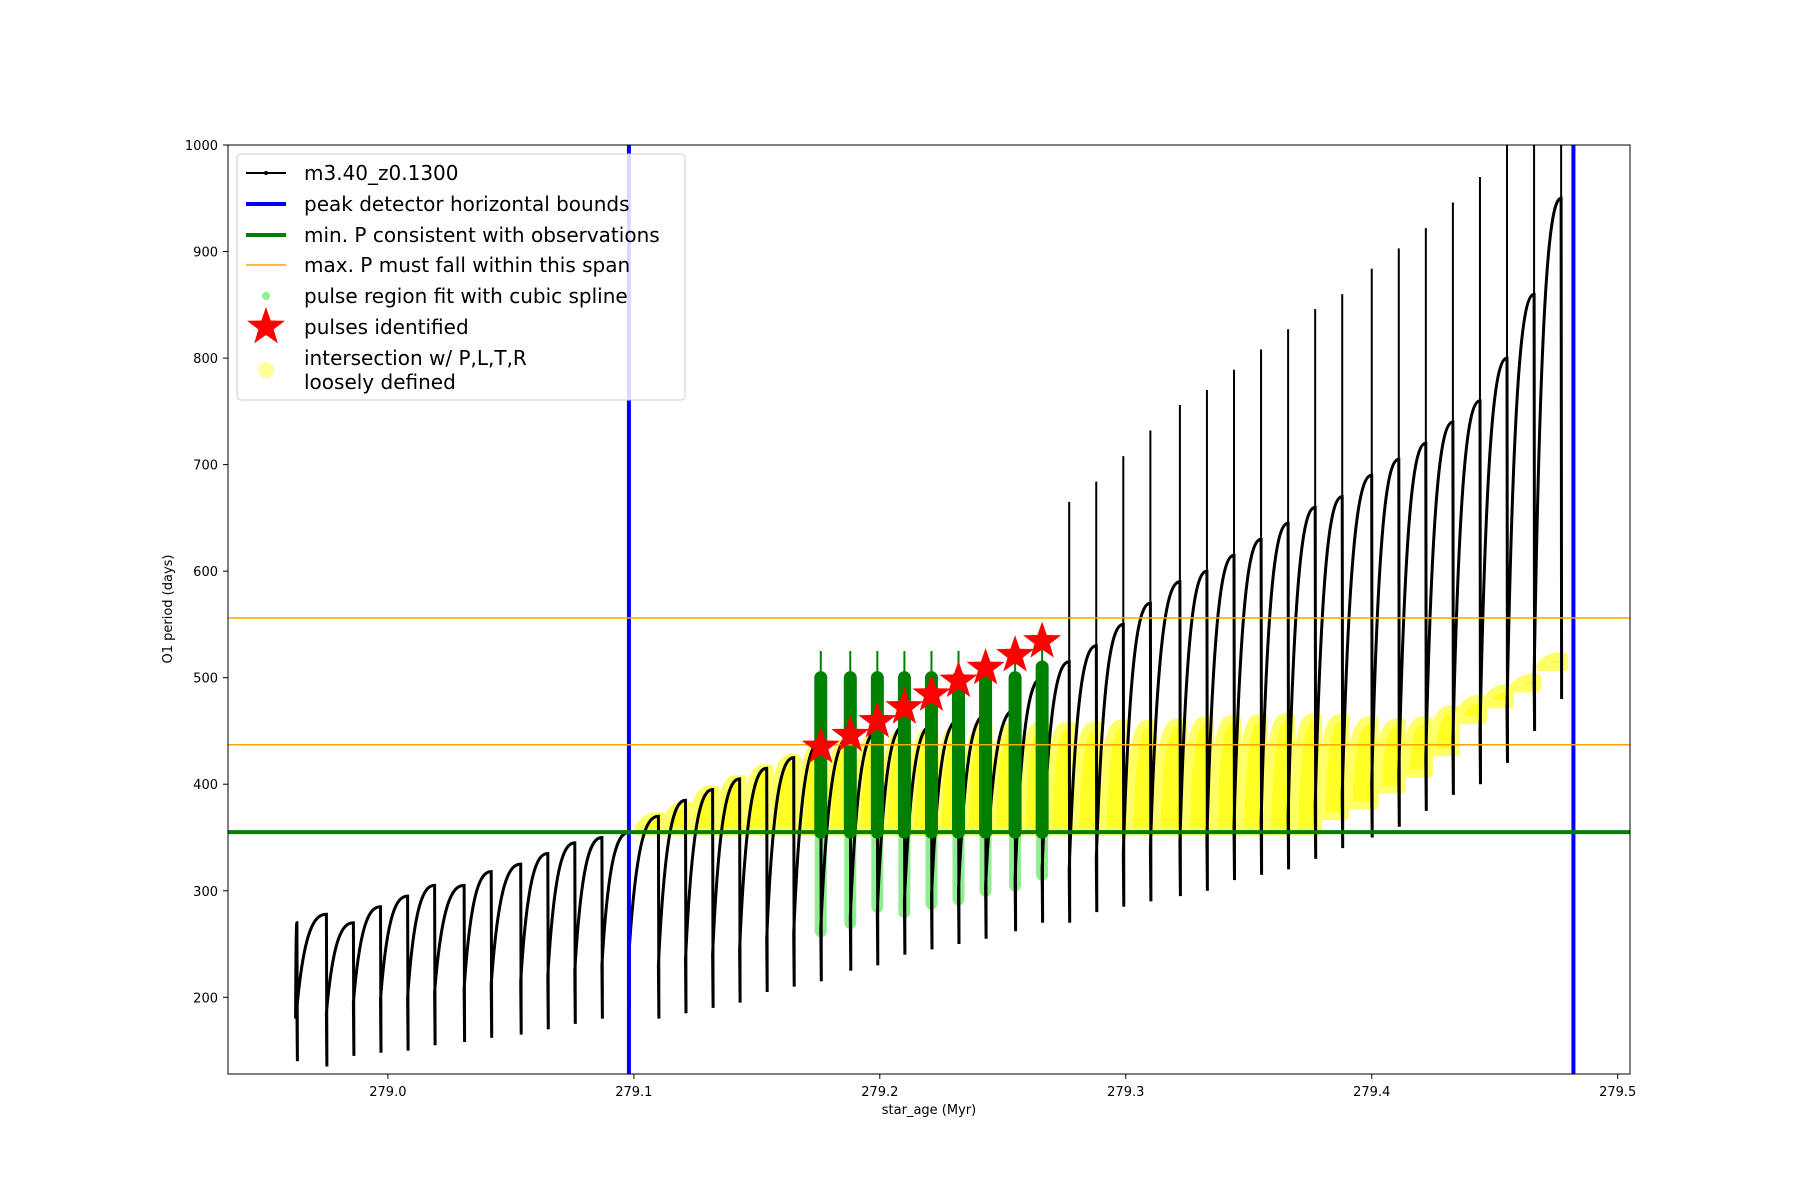  Describe the element at coordinates (205, 785) in the screenshot. I see `y-tick-label: 400` at that location.